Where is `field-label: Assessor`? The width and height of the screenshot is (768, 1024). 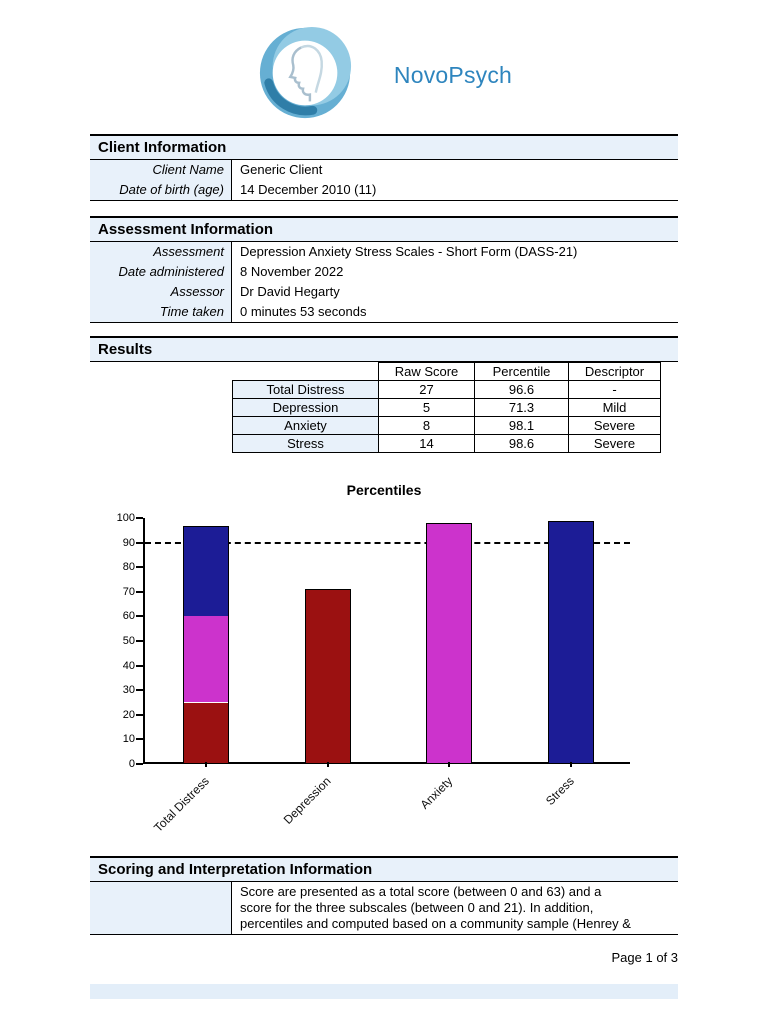 field-label: Assessor is located at coordinates (161, 292).